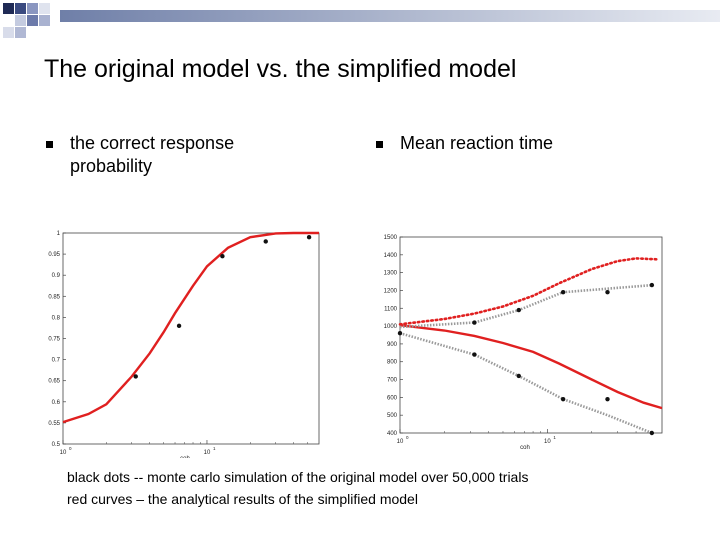  What do you see at coordinates (54, 382) in the screenshot?
I see `y-tick-label: 0.65` at bounding box center [54, 382].